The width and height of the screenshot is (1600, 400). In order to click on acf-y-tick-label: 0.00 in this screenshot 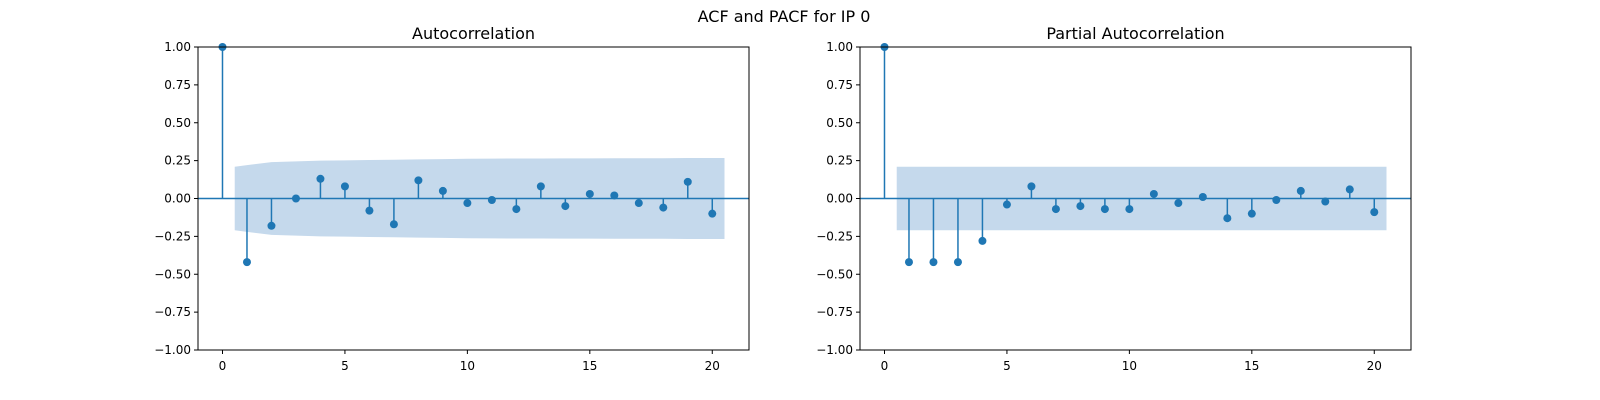, I will do `click(177, 199)`.